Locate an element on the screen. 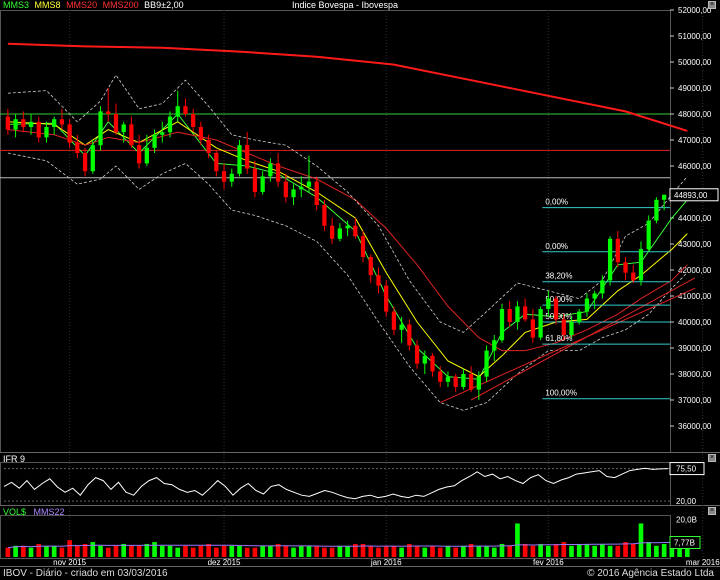  y-tick-label: 43000,00 is located at coordinates (695, 244).